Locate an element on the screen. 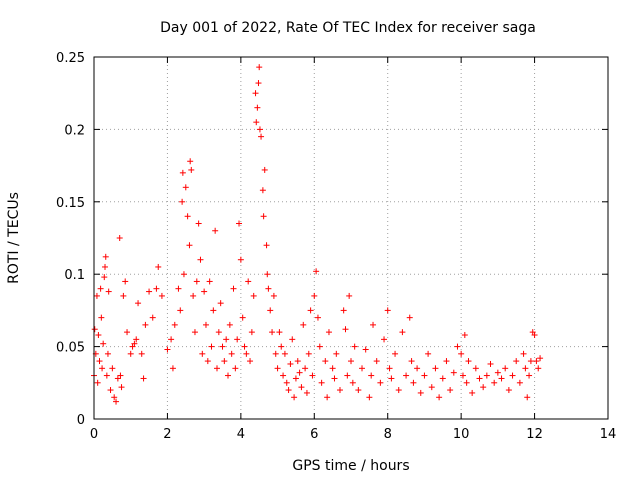  y-tick-label: 0.15 is located at coordinates (70, 203).